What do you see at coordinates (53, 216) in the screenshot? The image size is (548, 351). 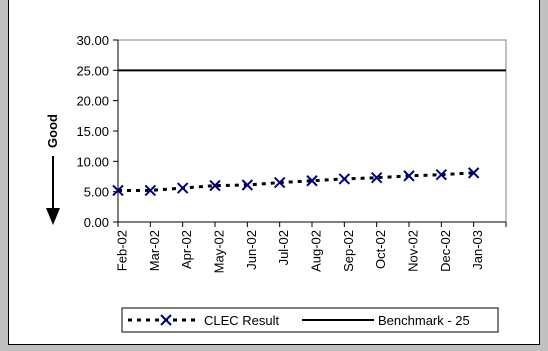 I see `good-arrow-head` at bounding box center [53, 216].